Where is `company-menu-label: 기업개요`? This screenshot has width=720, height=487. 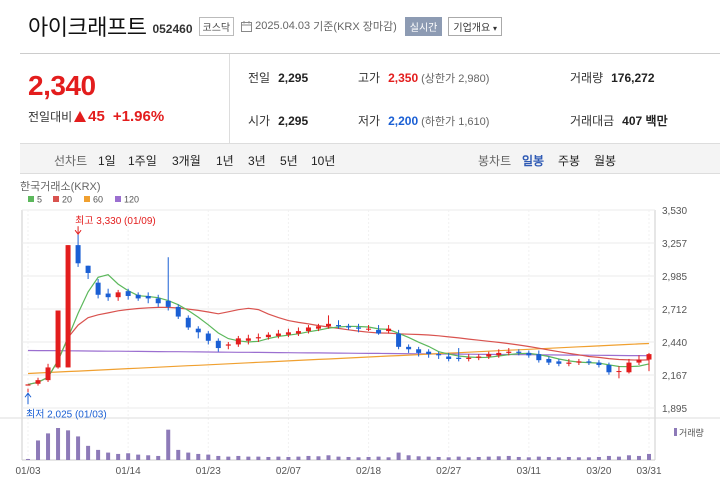
company-menu-label: 기업개요 is located at coordinates (472, 28).